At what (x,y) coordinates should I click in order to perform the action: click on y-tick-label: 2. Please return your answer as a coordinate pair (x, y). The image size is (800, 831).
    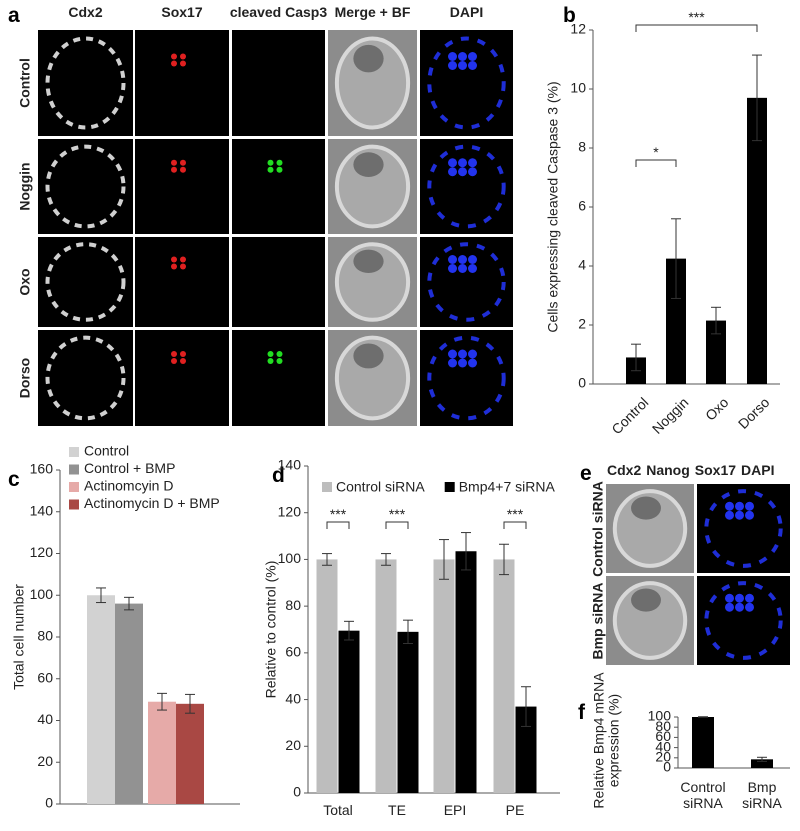
    Looking at the image, I should click on (582, 324).